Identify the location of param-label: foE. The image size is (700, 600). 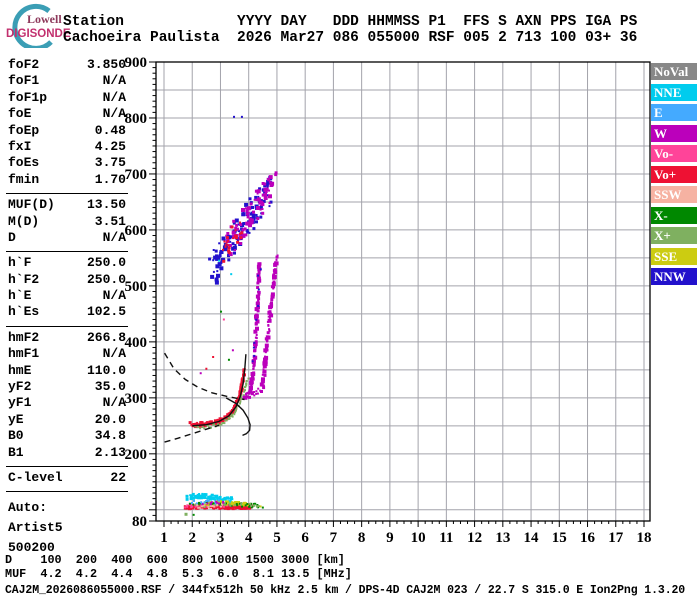
(20, 114).